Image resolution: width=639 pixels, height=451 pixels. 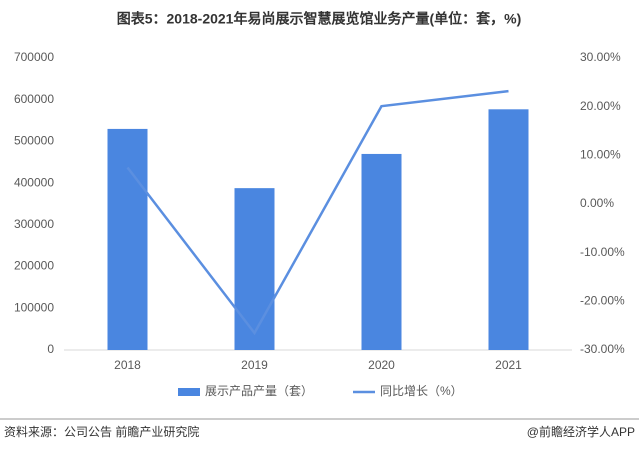 What do you see at coordinates (34, 307) in the screenshot?
I see `y-tick-label: 100000` at bounding box center [34, 307].